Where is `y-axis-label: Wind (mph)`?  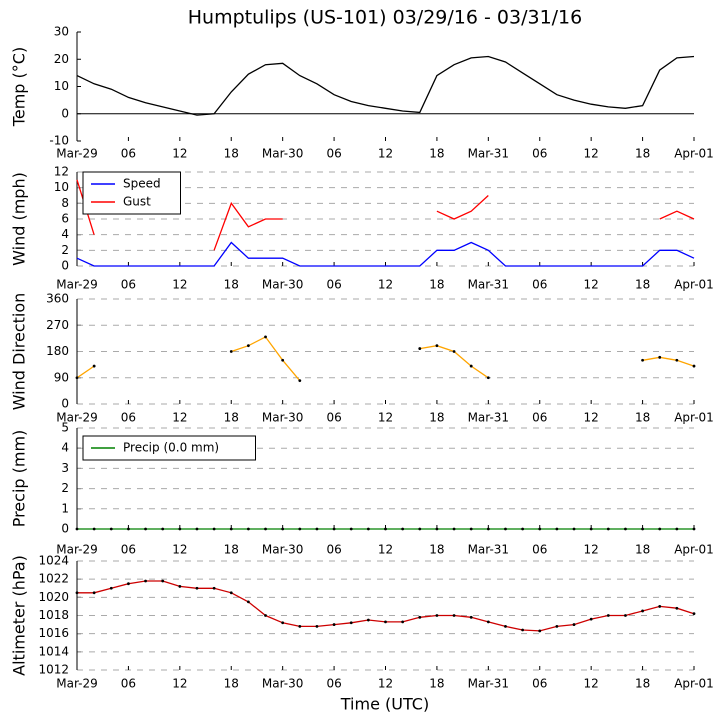 y-axis-label: Wind (mph) is located at coordinates (19, 219).